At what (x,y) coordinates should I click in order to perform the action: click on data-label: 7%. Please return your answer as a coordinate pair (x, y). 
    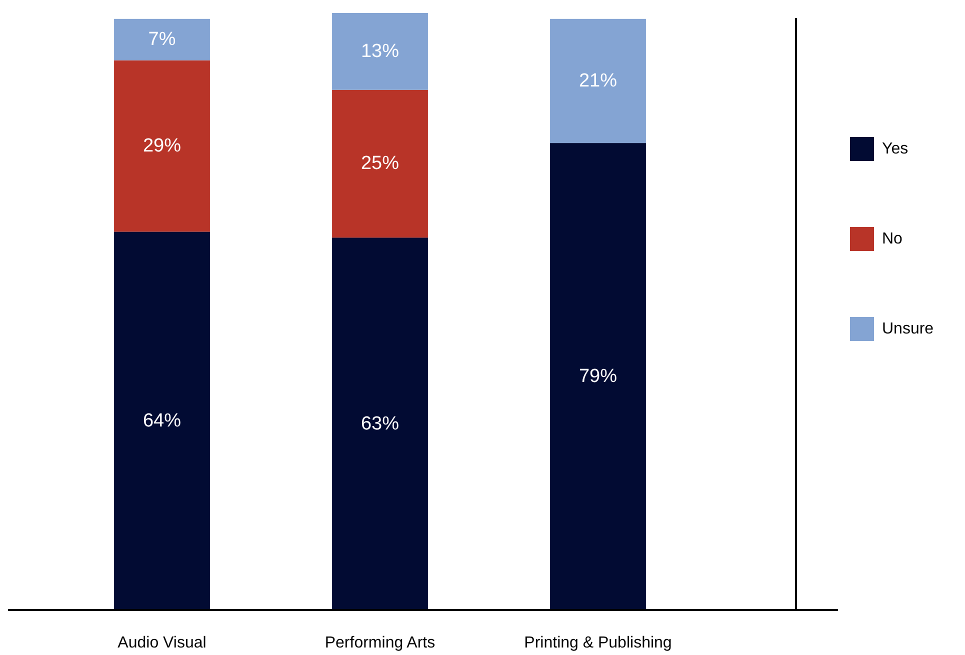
    Looking at the image, I should click on (162, 39).